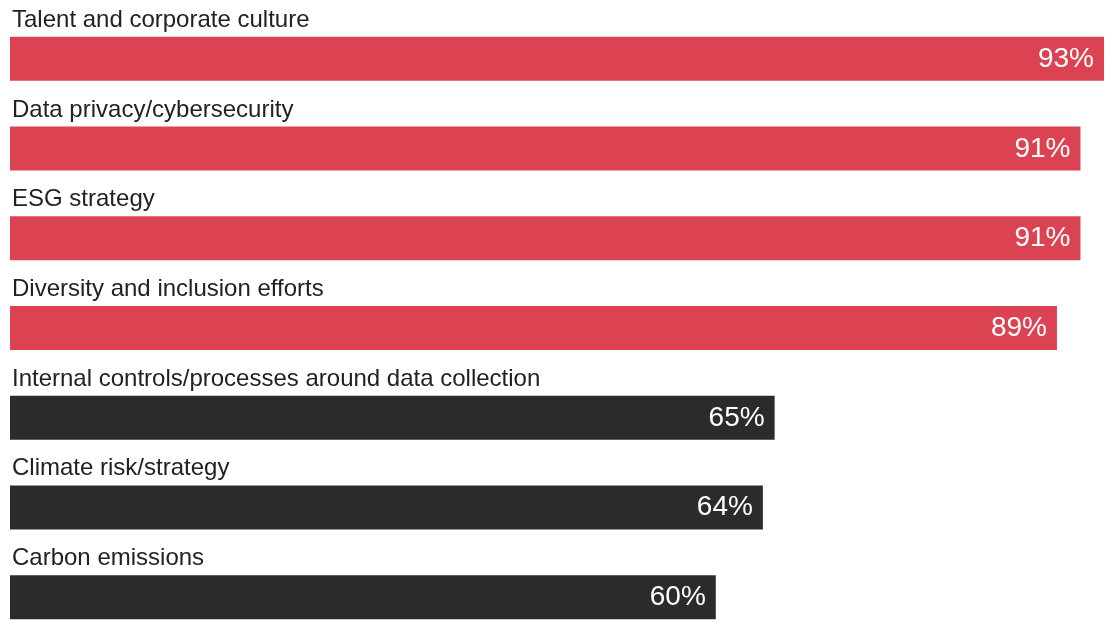 This screenshot has width=1114, height=637. I want to click on y-tick-label: Talent and corporate culture, so click(161, 18).